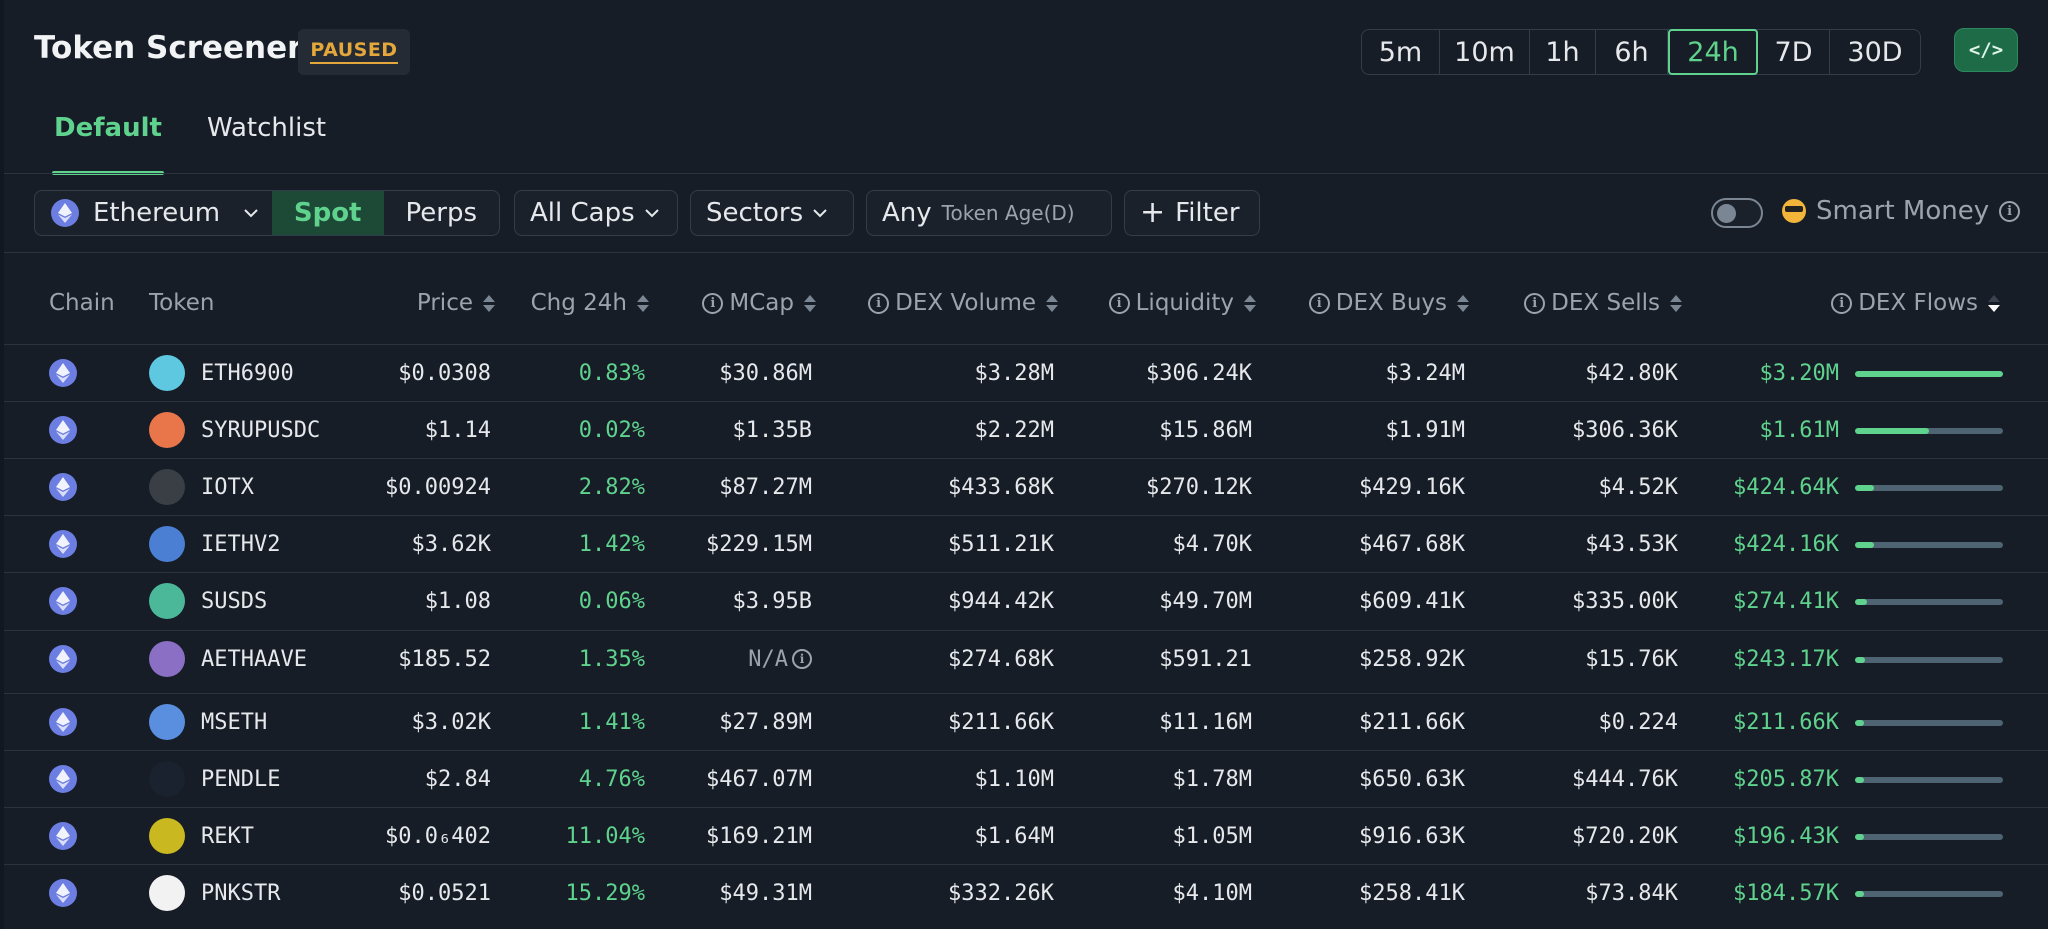 The width and height of the screenshot is (2048, 929). What do you see at coordinates (1737, 213) in the screenshot?
I see `smart-money-toggle` at bounding box center [1737, 213].